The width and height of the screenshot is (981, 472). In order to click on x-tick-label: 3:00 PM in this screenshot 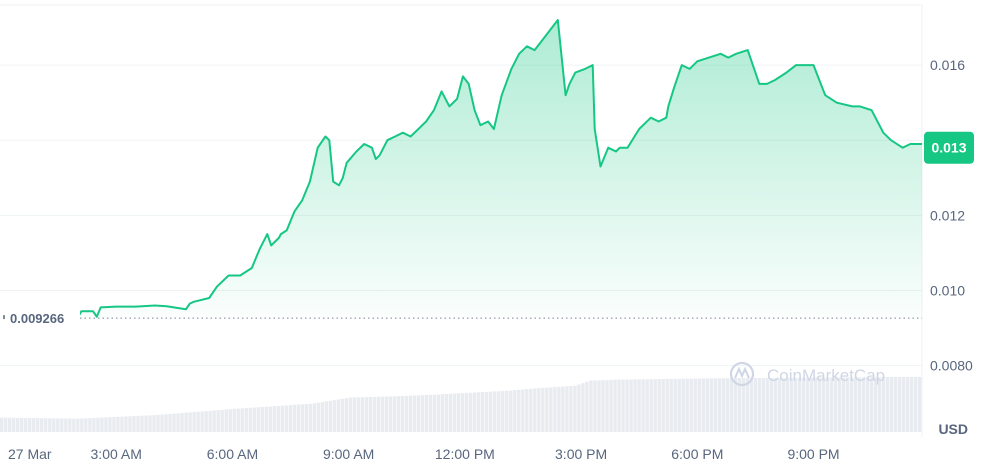, I will do `click(581, 454)`.